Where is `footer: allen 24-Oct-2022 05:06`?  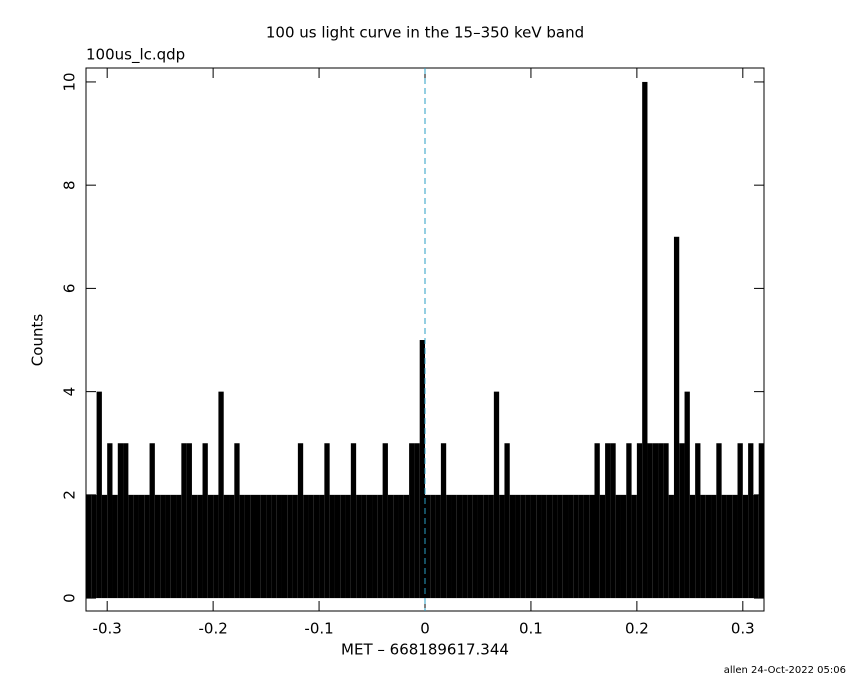
footer: allen 24-Oct-2022 05:06 is located at coordinates (785, 670).